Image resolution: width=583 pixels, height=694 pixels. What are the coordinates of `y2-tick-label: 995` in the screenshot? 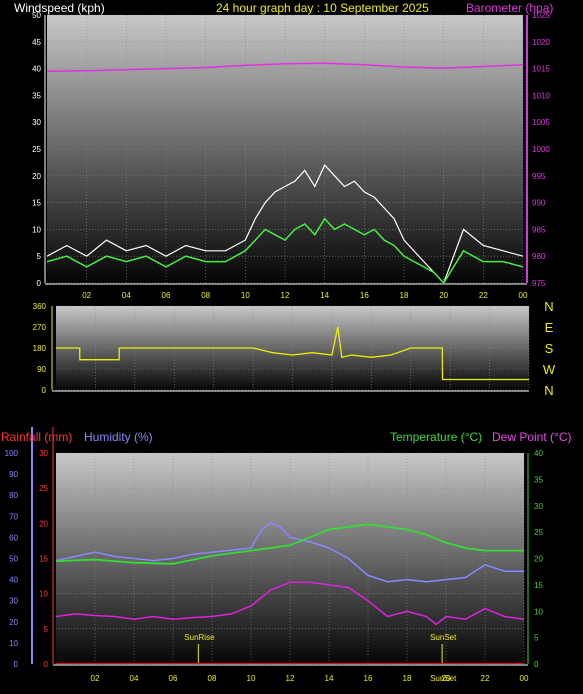 It's located at (539, 176).